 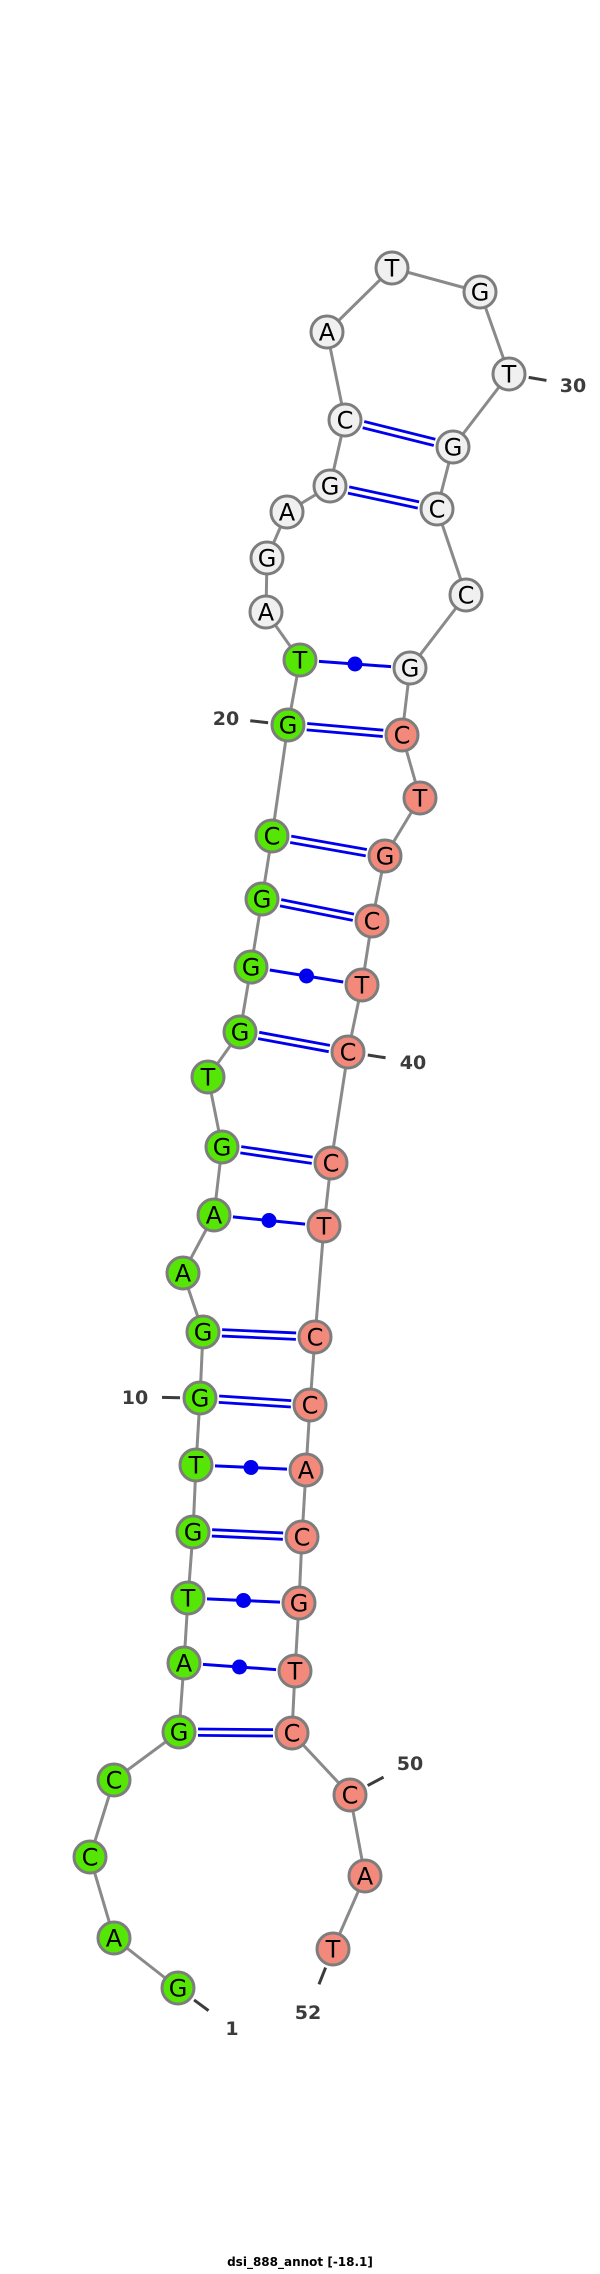 I want to click on nucleotide-C41: C, so click(x=331, y=1163).